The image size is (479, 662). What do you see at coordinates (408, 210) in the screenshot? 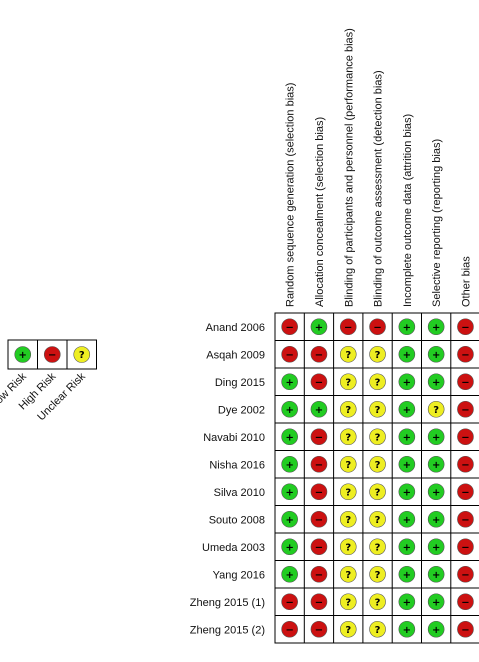
I see `column-header: Incomplete outcome data (attrition bias)` at bounding box center [408, 210].